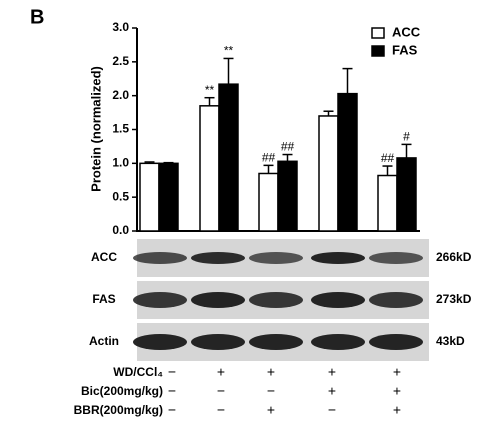 The width and height of the screenshot is (491, 433). What do you see at coordinates (118, 410) in the screenshot?
I see `treatment-label: BBR(200mg/kg)` at bounding box center [118, 410].